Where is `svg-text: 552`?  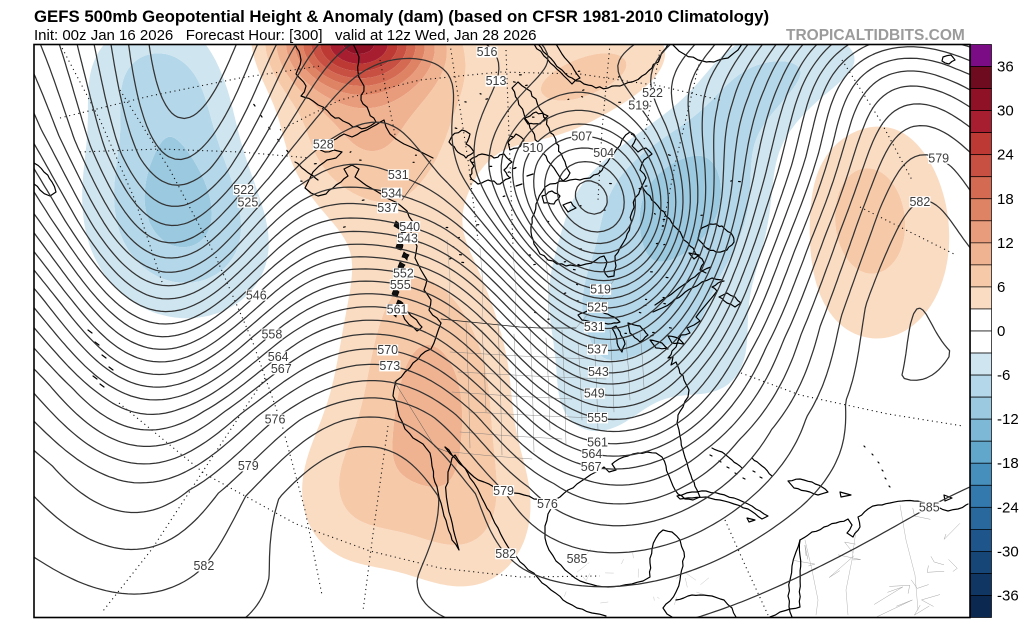 svg-text: 552 is located at coordinates (403, 274).